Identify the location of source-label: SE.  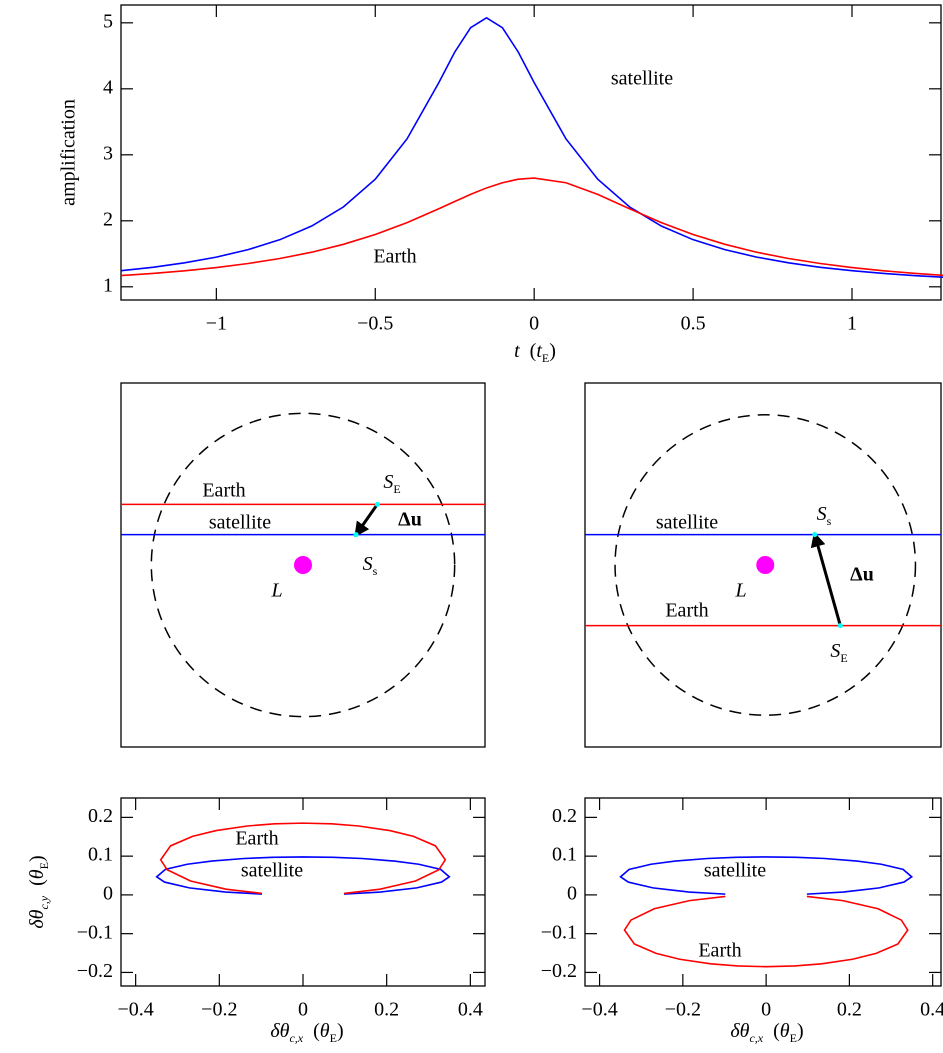
(391, 483).